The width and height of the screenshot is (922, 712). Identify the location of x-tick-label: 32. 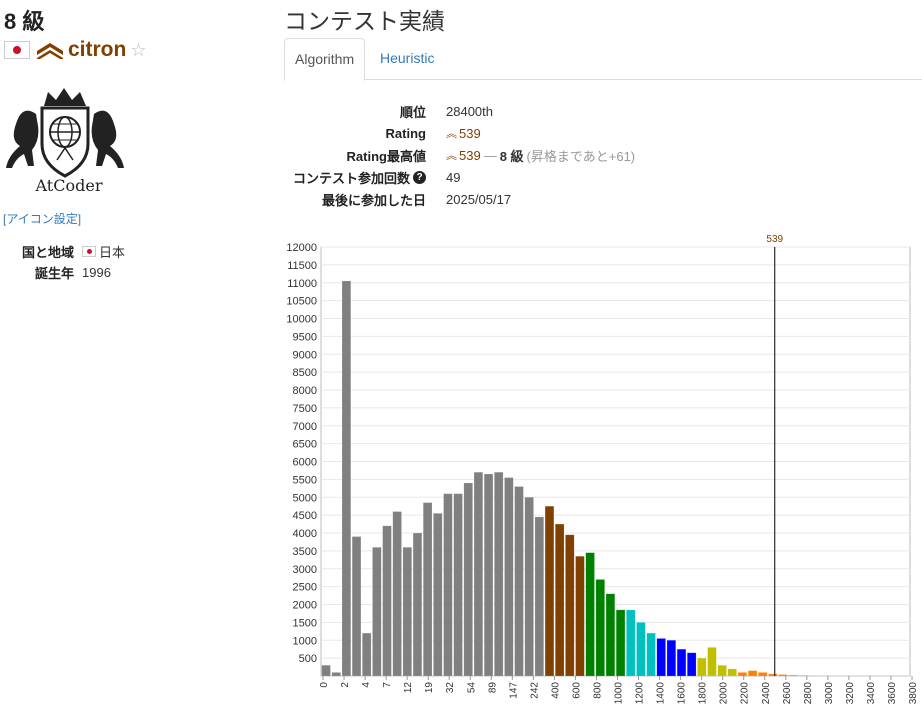
(450, 688).